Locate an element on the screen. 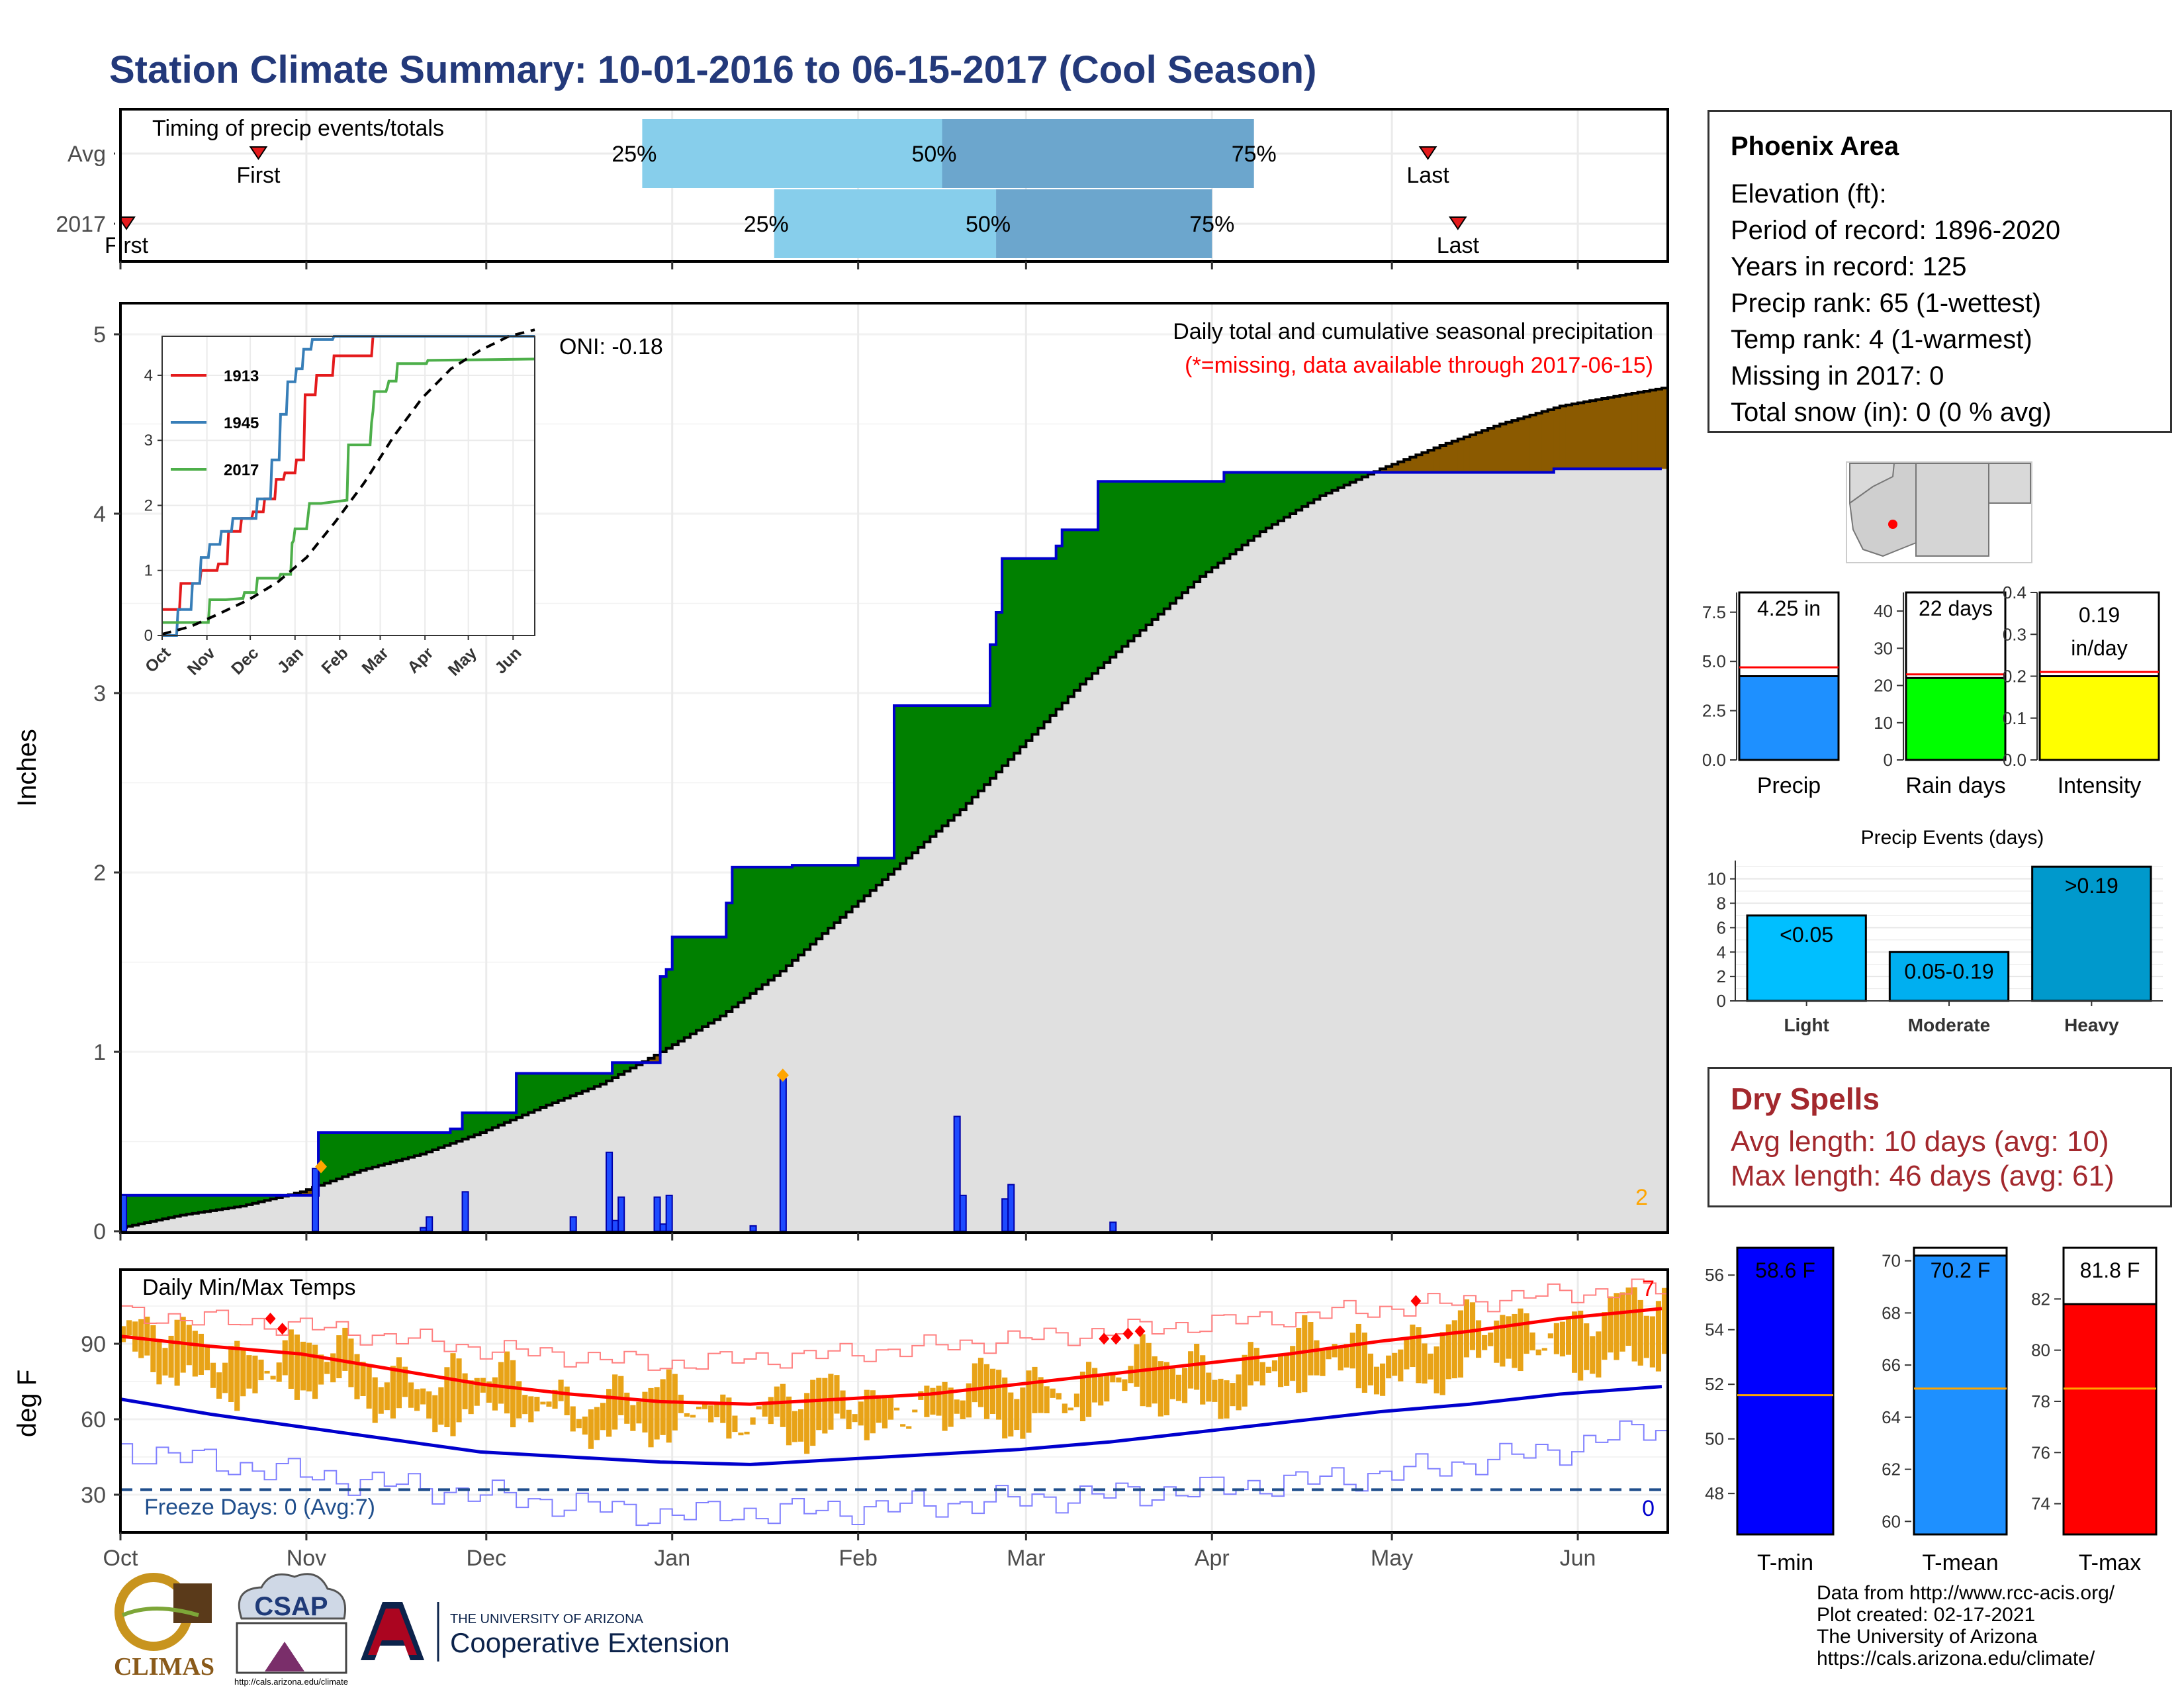 The width and height of the screenshot is (2184, 1688). month-tick-label: Feb is located at coordinates (859, 1558).